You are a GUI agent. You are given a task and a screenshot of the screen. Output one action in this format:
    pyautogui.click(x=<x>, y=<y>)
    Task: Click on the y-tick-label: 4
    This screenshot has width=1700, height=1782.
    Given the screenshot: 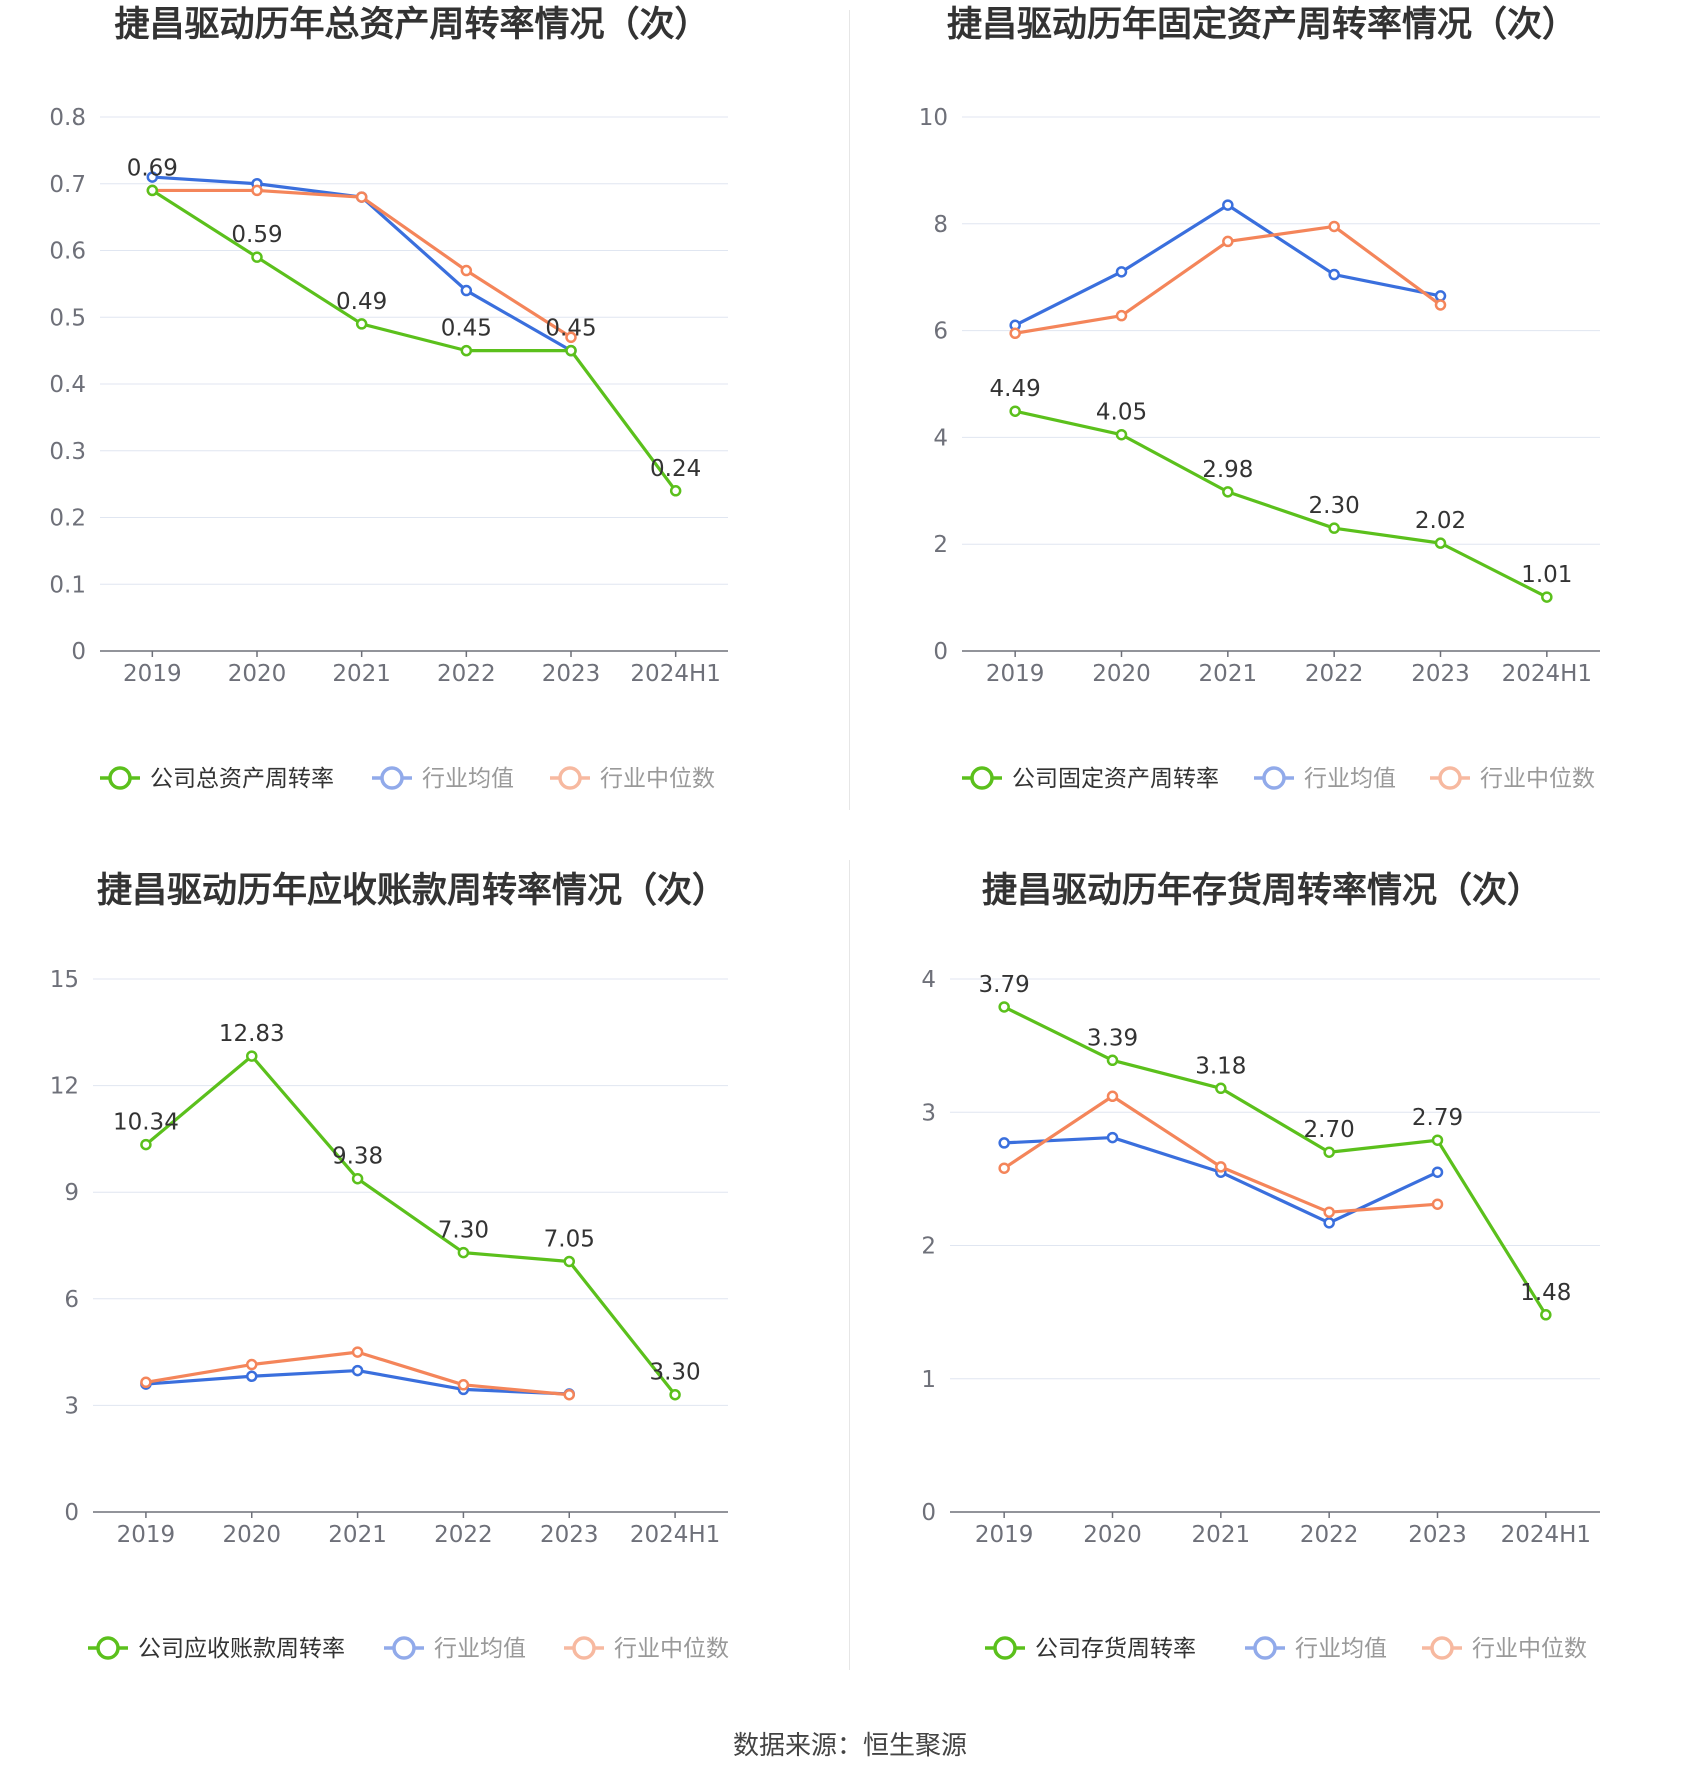 What is the action you would take?
    pyautogui.click(x=940, y=438)
    